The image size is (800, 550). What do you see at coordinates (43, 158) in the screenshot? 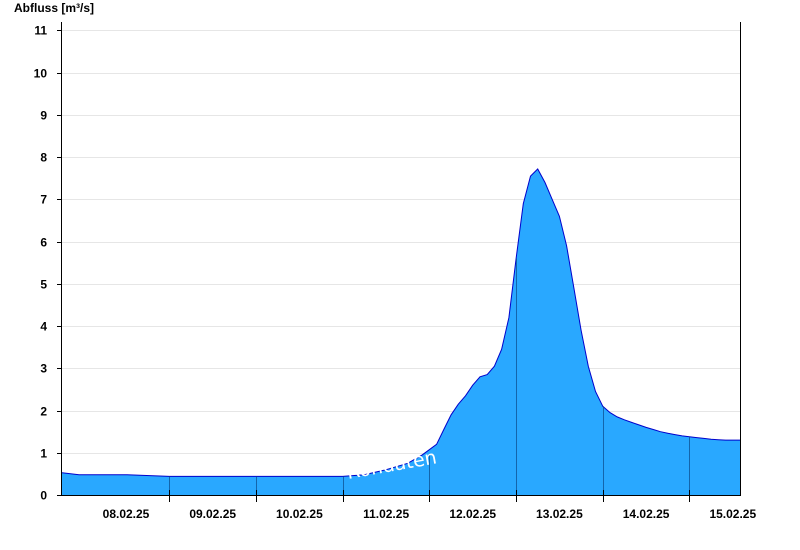
I see `y-tick-label: 8` at bounding box center [43, 158].